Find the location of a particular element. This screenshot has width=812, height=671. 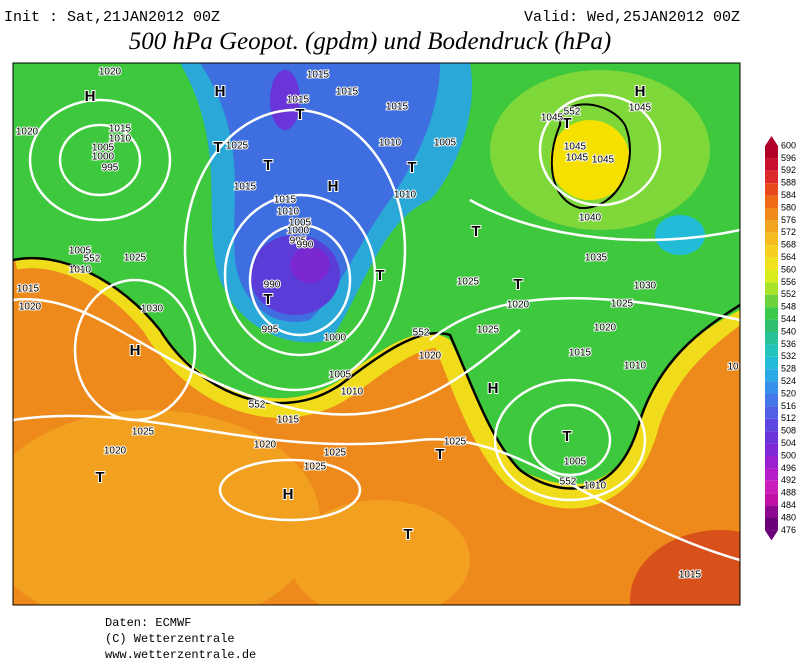

colorbar-label: 524 is located at coordinates (788, 381).